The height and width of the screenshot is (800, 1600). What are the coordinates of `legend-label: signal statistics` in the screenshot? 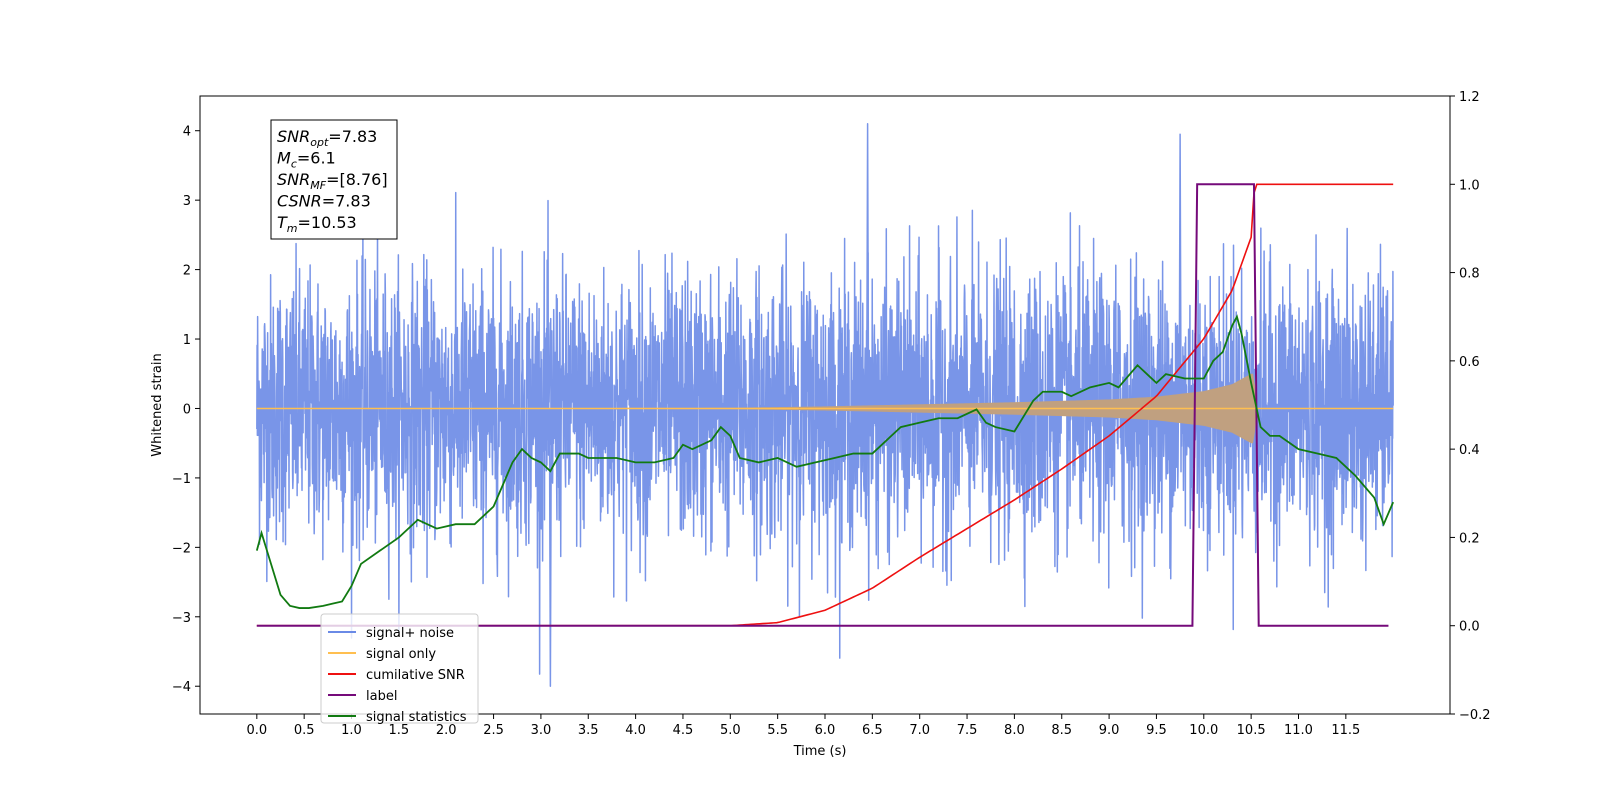 It's located at (416, 717).